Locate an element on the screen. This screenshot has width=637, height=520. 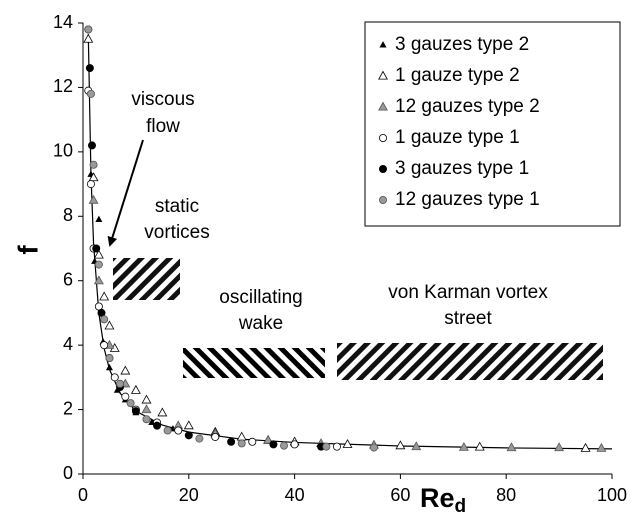
annotation: flow is located at coordinates (163, 126).